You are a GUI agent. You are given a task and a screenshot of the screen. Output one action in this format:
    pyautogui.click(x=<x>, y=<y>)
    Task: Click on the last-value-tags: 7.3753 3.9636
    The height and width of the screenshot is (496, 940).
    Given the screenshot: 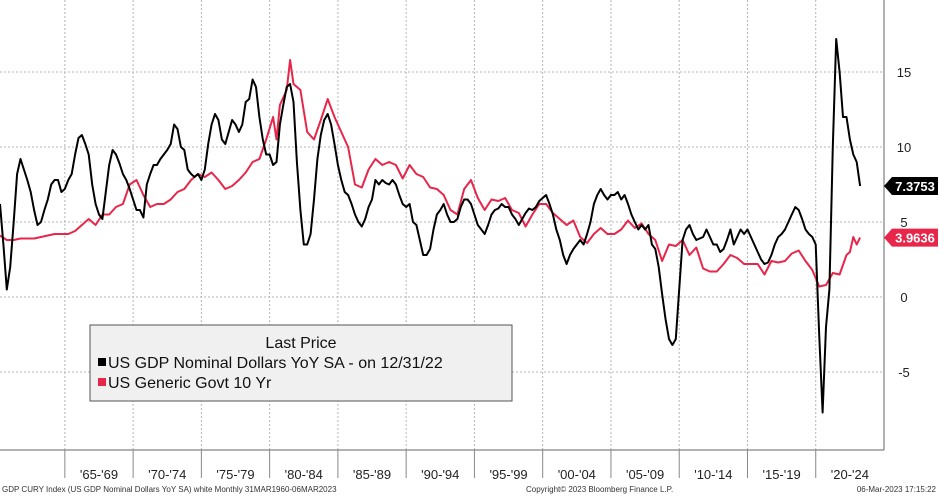 What is the action you would take?
    pyautogui.click(x=911, y=212)
    